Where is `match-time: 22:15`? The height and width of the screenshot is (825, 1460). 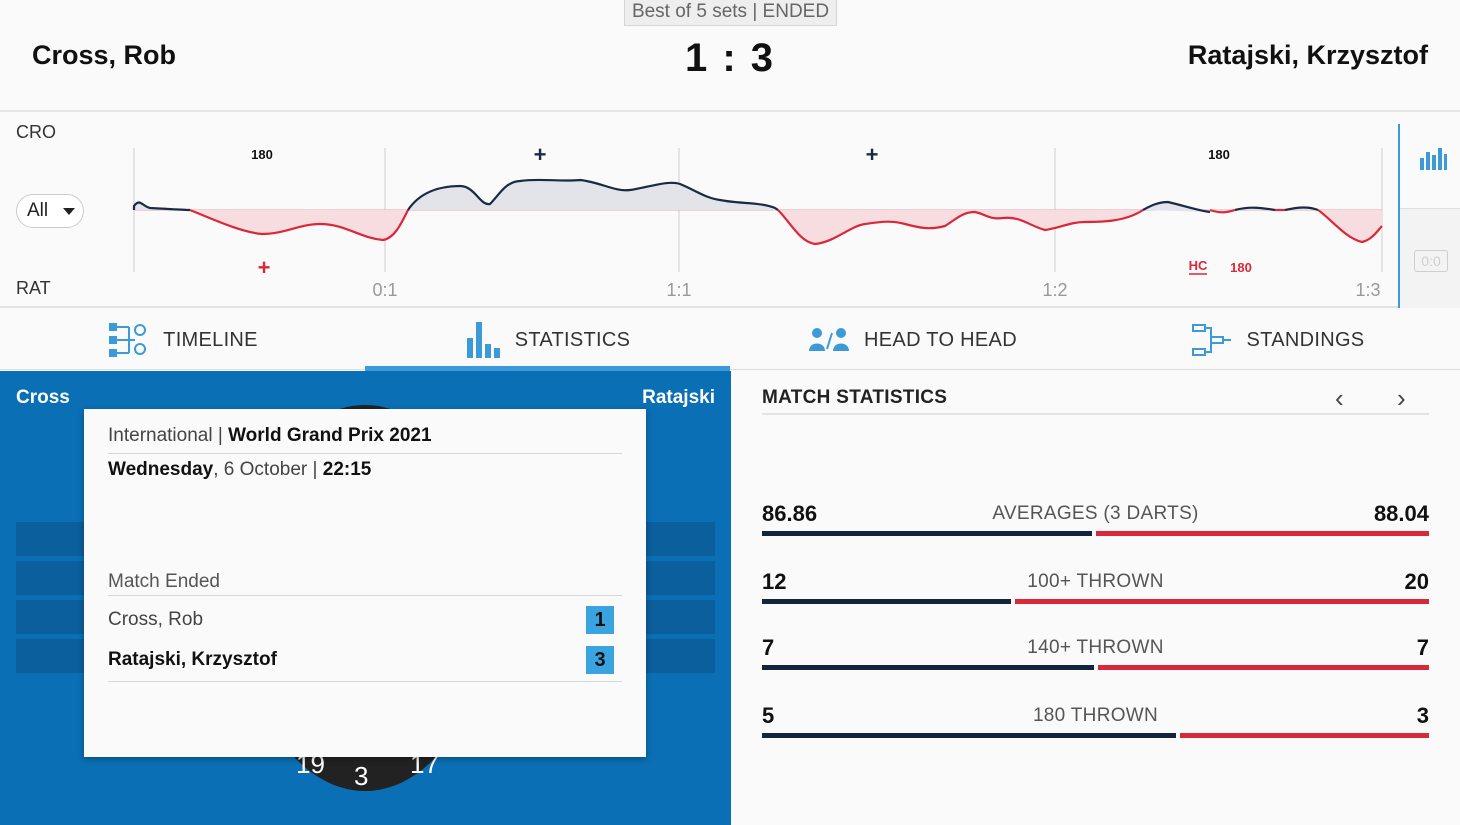 match-time: 22:15 is located at coordinates (347, 469).